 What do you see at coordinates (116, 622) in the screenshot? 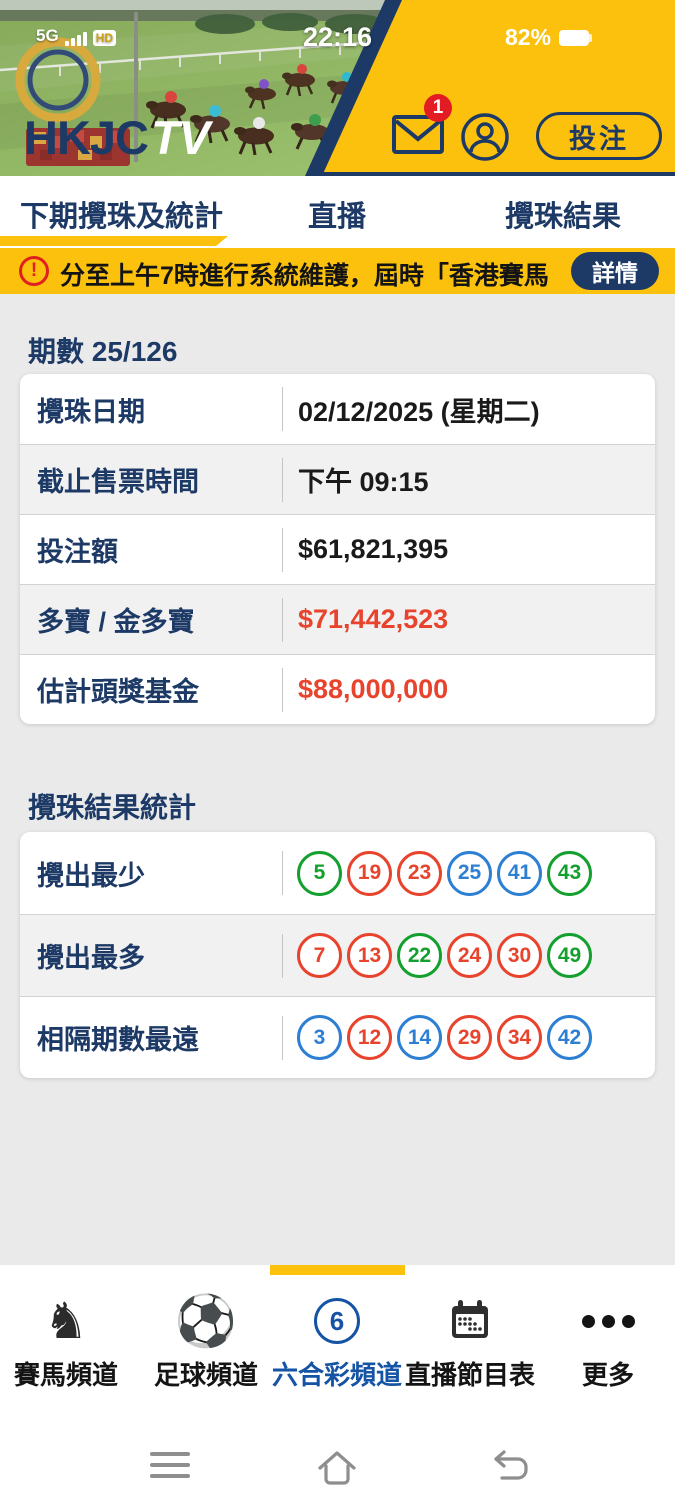
I see `row-label: 多寶 / 金多寶` at bounding box center [116, 622].